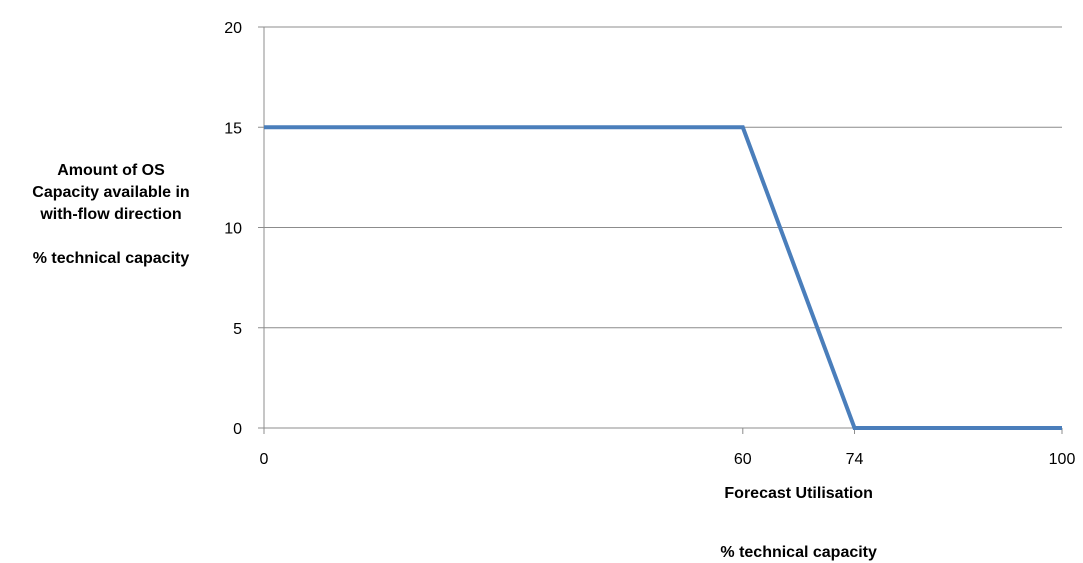 The height and width of the screenshot is (563, 1083). I want to click on y-axis-title-line-1: Amount of OS, so click(111, 170).